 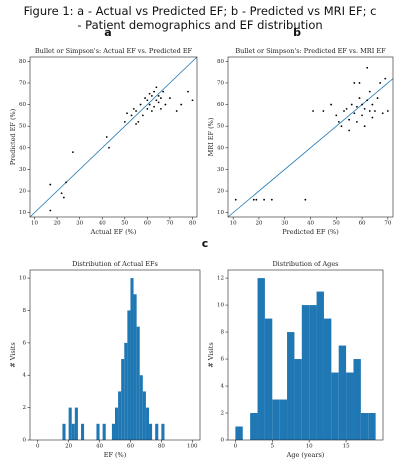 What do you see at coordinates (22, 83) in the screenshot?
I see `y-tick-label: 70` at bounding box center [22, 83].